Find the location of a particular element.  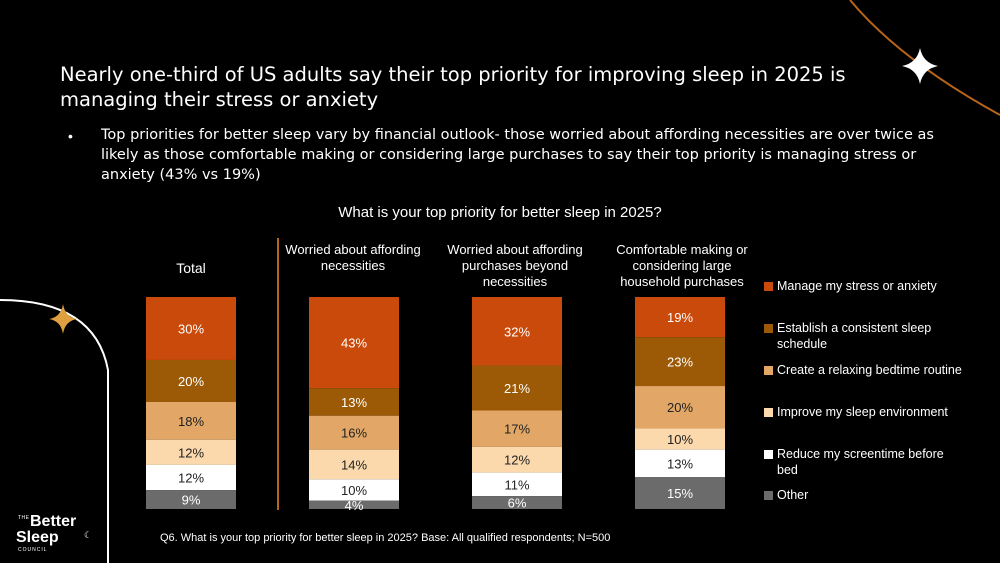

data-label: 16% is located at coordinates (354, 433).